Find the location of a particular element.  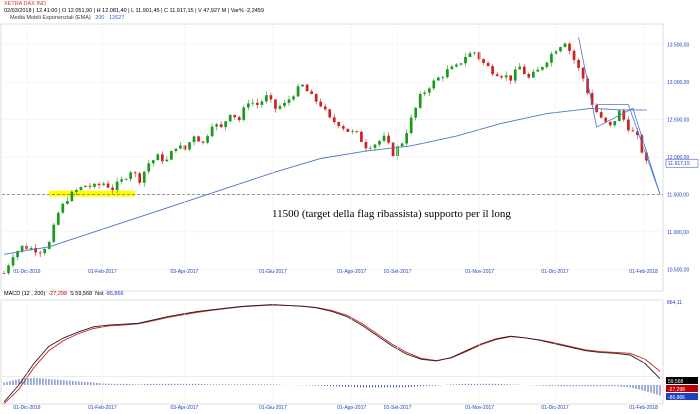

svg-text: 11.917,15 is located at coordinates (679, 164).